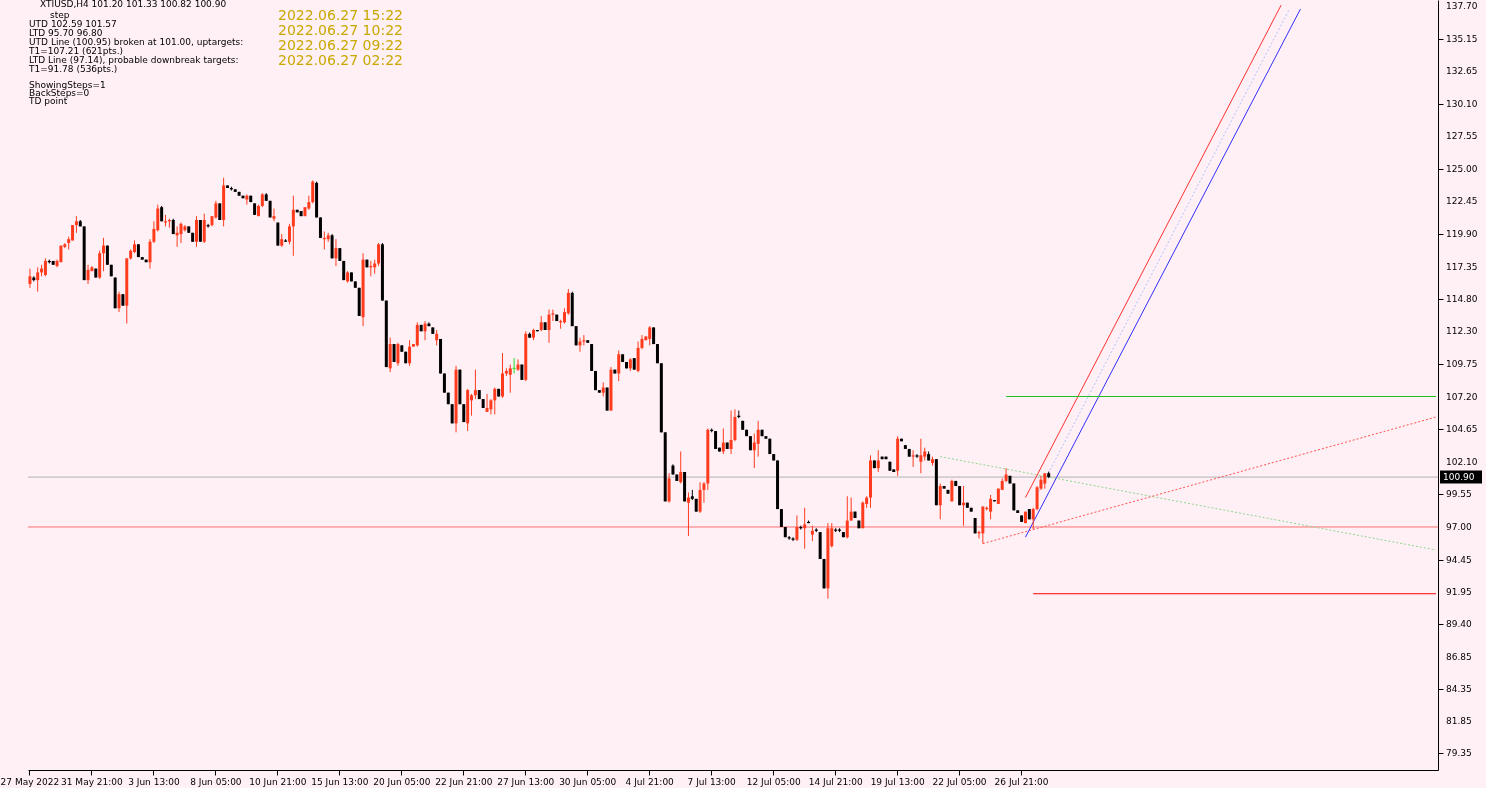 The width and height of the screenshot is (1497, 796). I want to click on y-tick-label: 112.30, so click(1462, 331).